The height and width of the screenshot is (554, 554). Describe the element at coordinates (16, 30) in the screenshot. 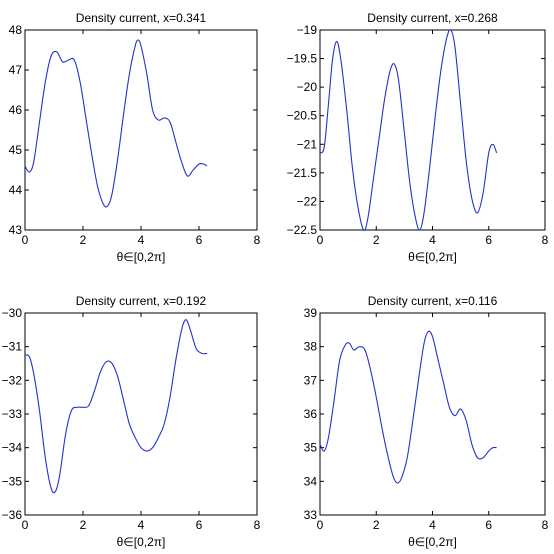

I see `y-tick-label: 48` at that location.